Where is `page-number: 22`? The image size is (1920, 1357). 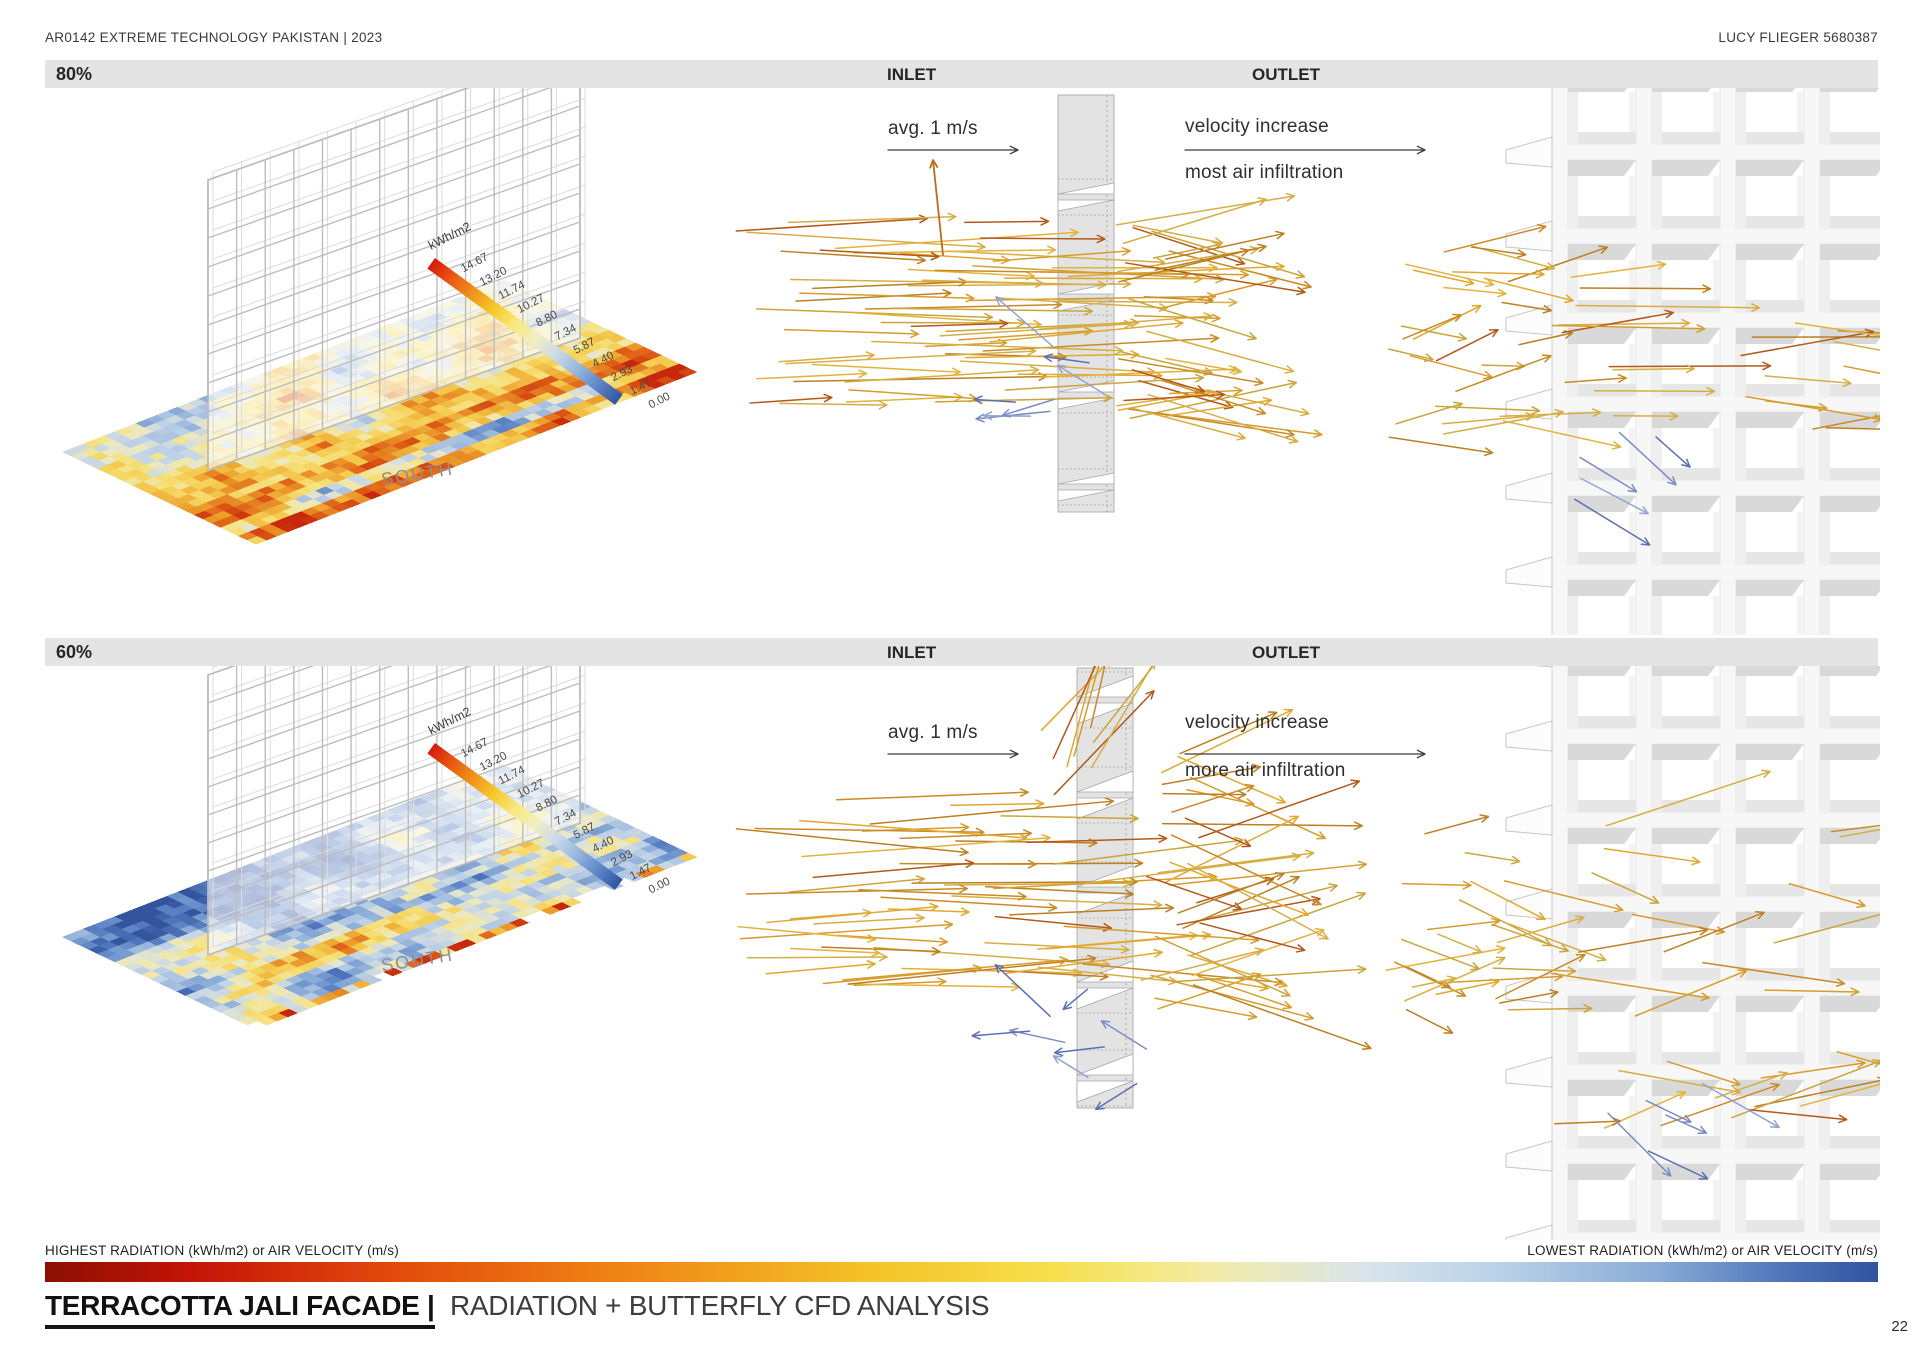
page-number: 22 is located at coordinates (1899, 1326).